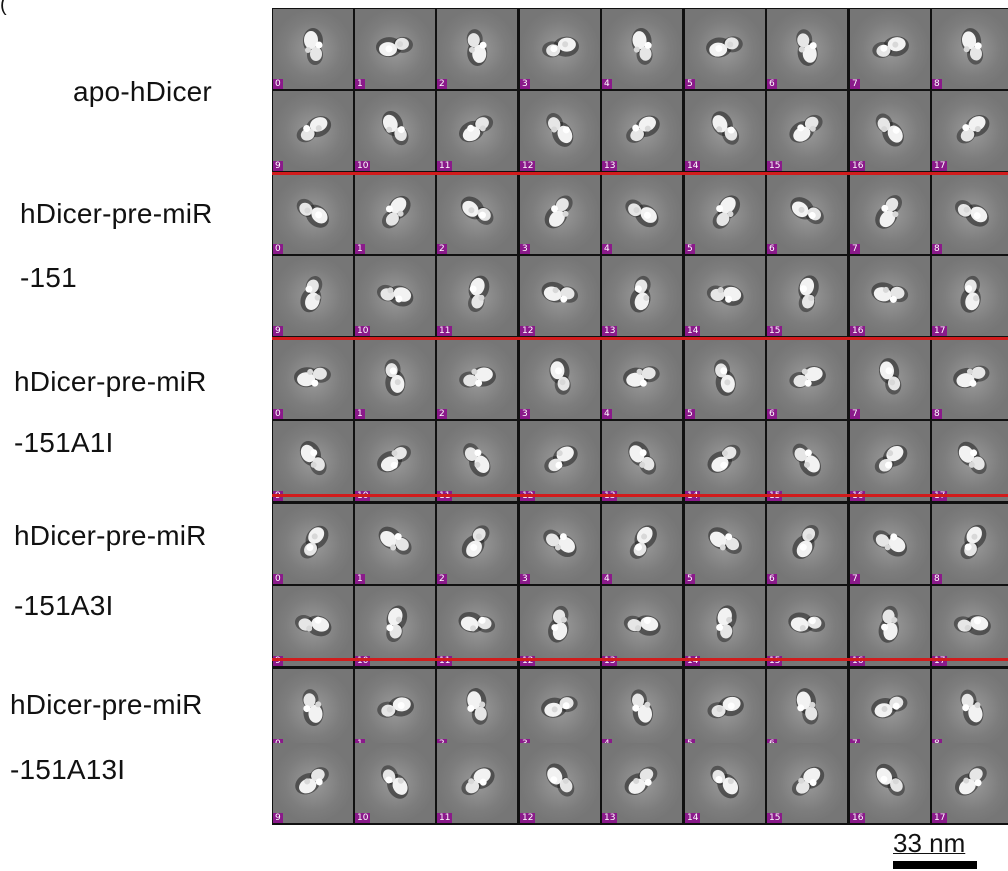 This screenshot has height=871, width=1008. Describe the element at coordinates (890, 626) in the screenshot. I see `class-average-tile: 16` at that location.